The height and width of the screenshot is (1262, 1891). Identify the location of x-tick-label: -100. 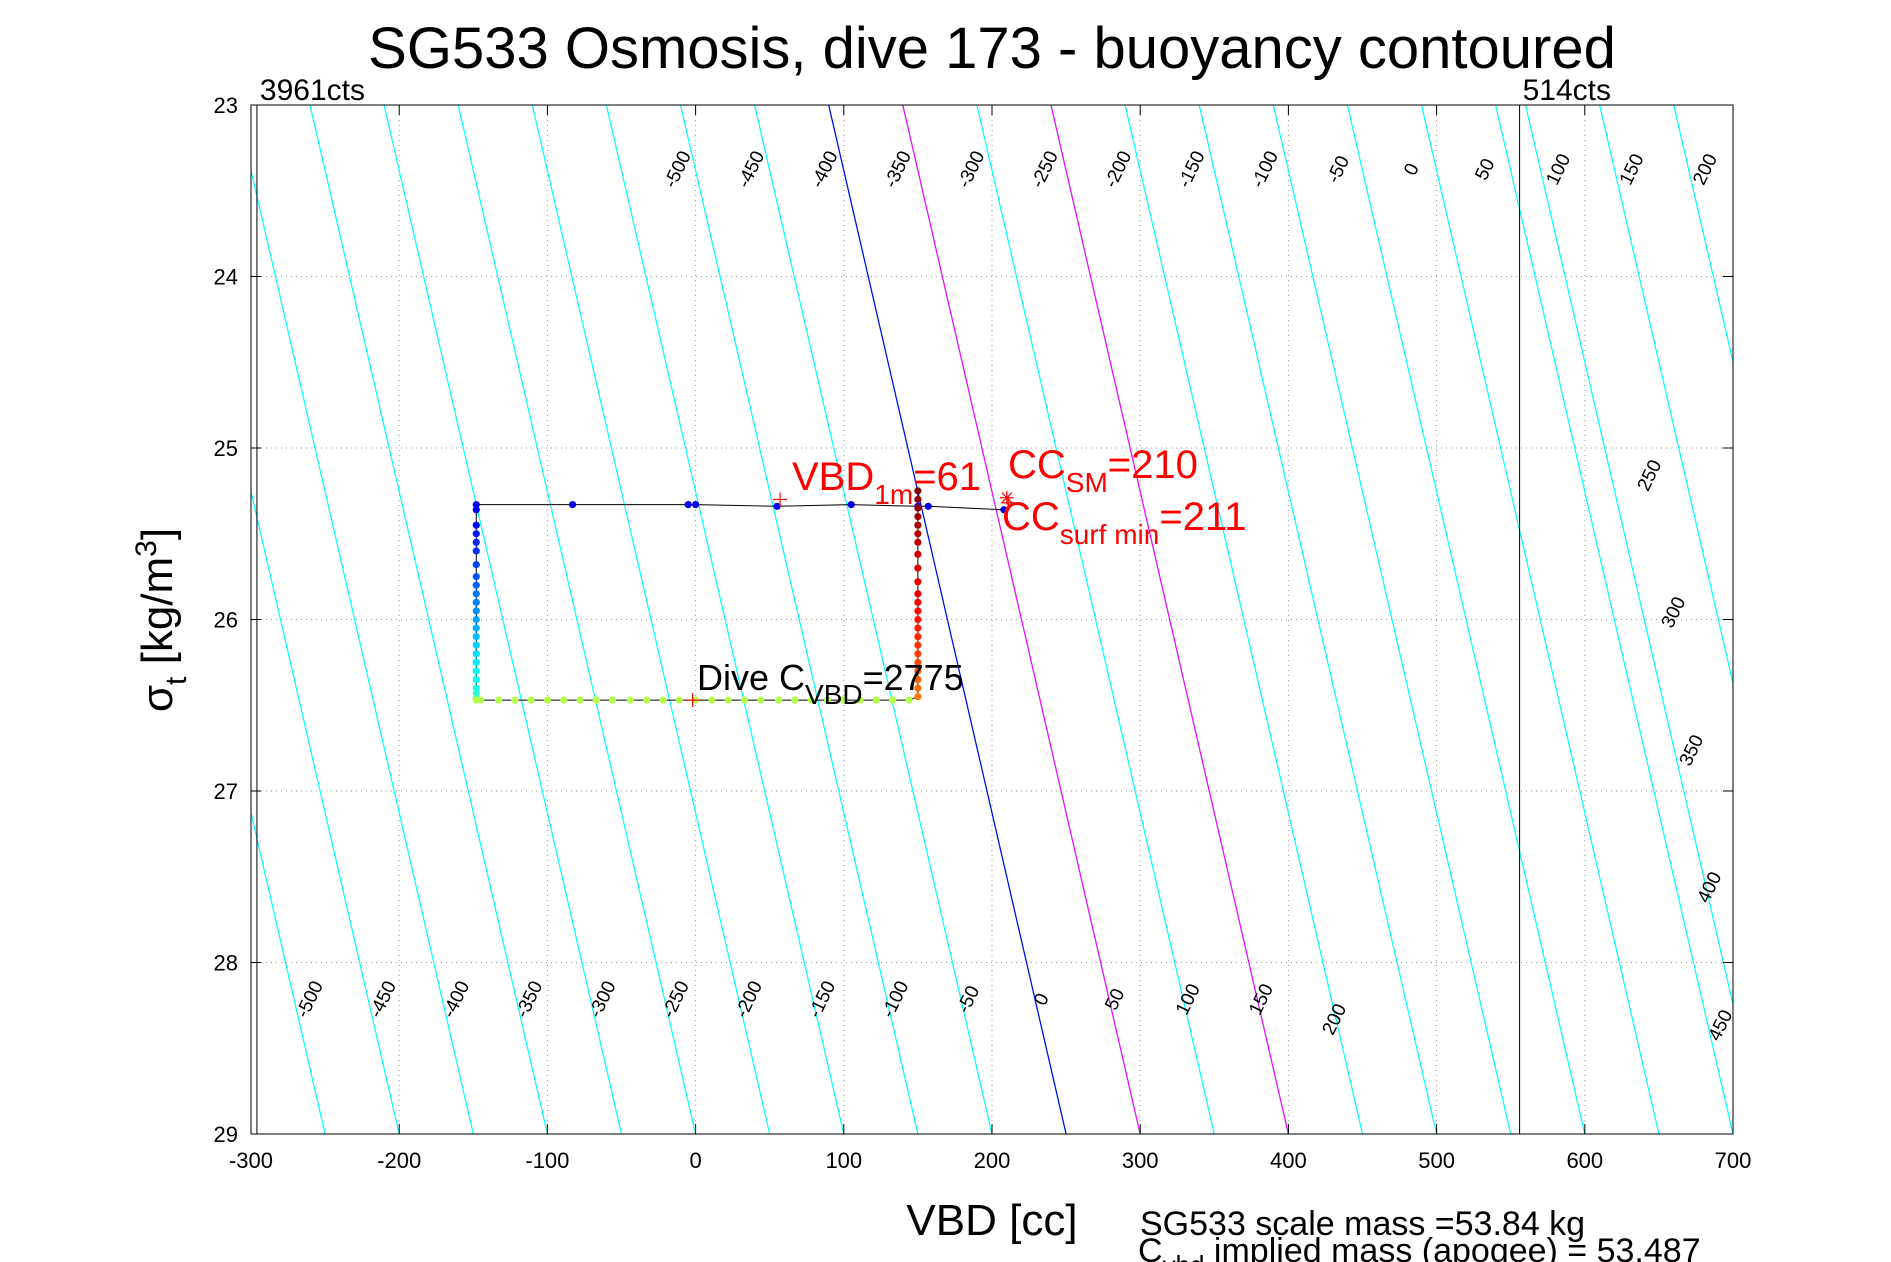
(547, 1160).